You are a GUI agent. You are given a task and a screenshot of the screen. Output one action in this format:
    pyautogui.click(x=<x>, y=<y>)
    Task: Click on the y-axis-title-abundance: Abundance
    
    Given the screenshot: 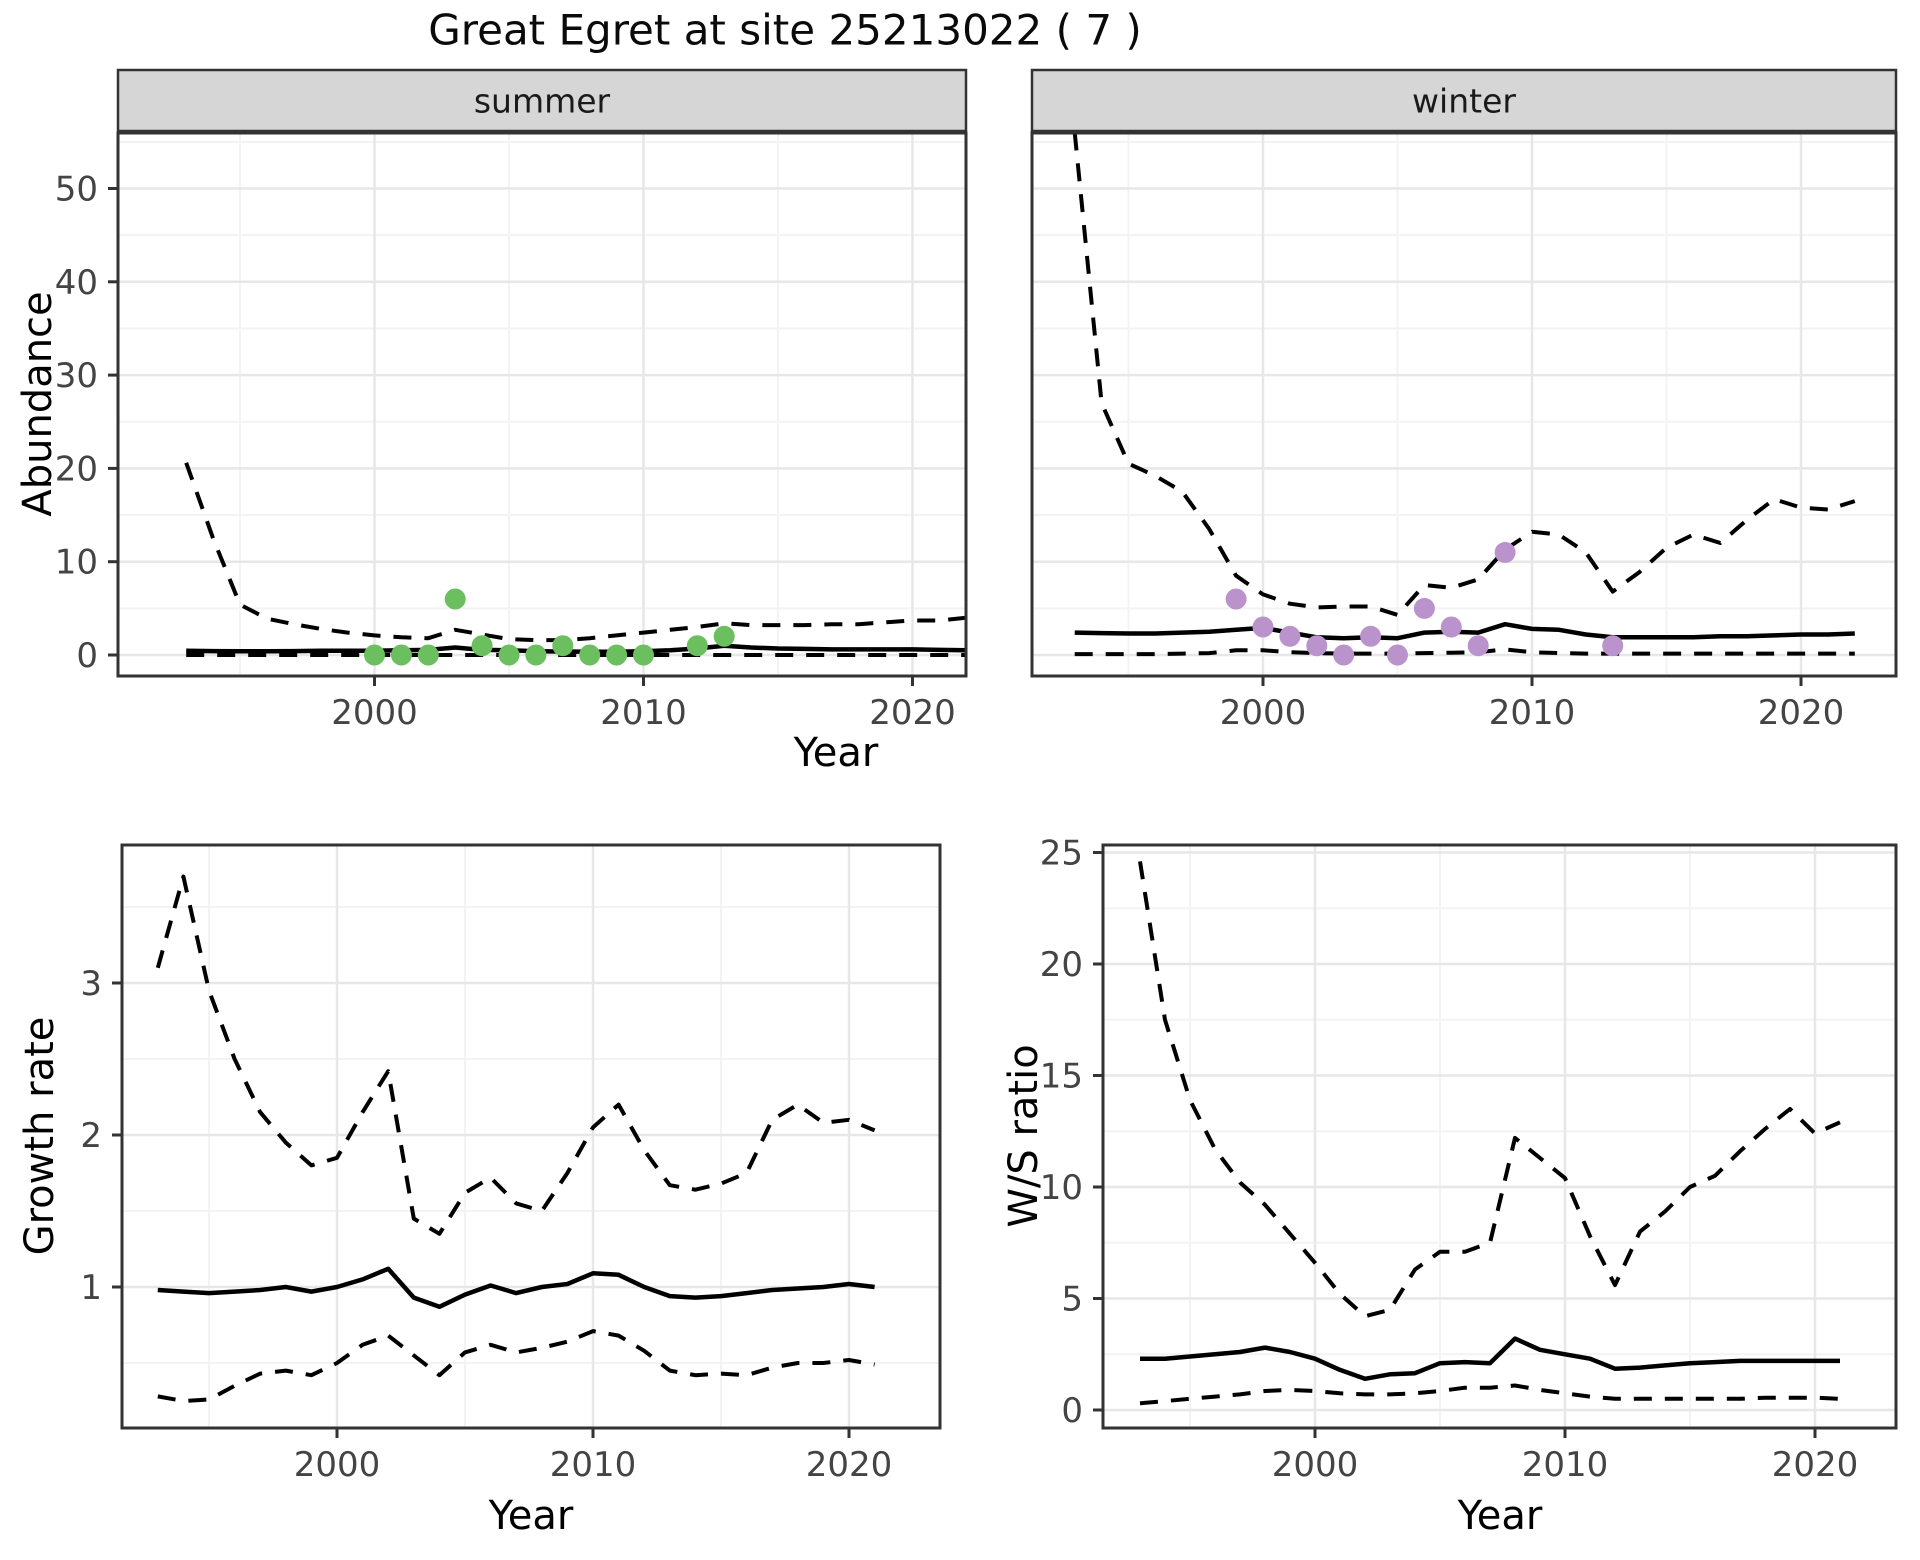 What is the action you would take?
    pyautogui.click(x=38, y=404)
    